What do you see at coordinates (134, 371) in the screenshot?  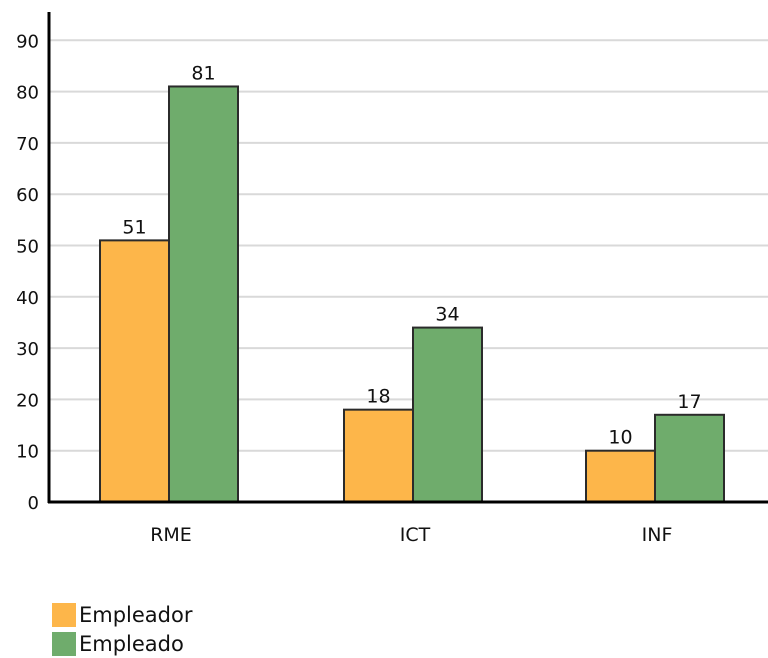 I see `bar-empleador-rme` at bounding box center [134, 371].